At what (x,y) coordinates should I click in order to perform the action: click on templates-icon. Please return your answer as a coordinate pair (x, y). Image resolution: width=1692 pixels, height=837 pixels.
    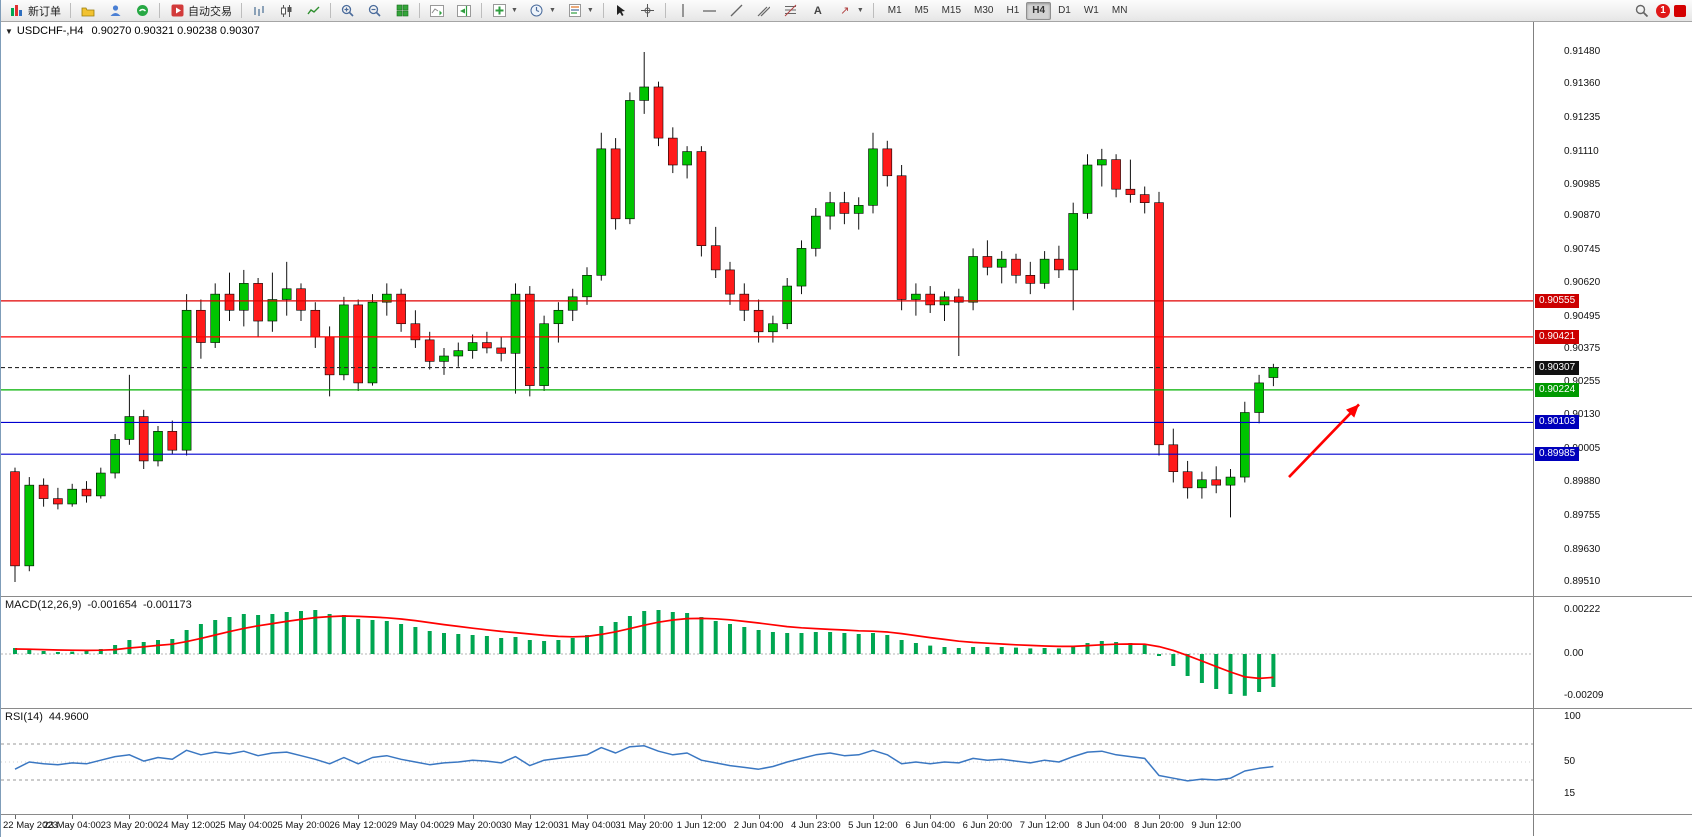
    Looking at the image, I should click on (575, 10).